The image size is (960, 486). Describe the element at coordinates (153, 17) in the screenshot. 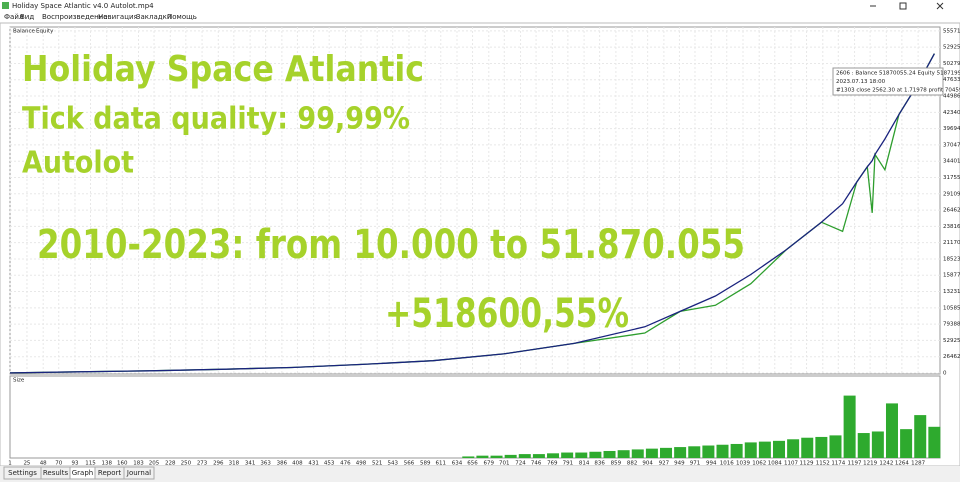

I see `menu-item: Закладки` at that location.